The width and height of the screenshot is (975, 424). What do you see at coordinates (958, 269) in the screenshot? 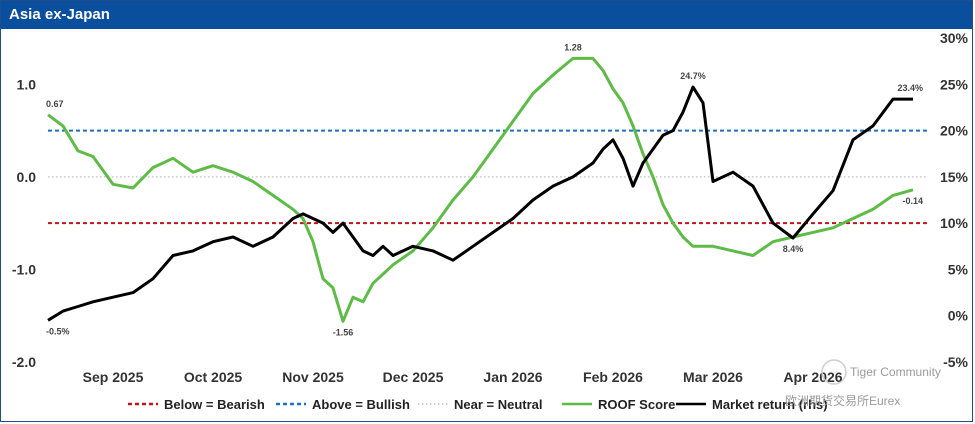
I see `right-axis-tick: 5%` at bounding box center [958, 269].